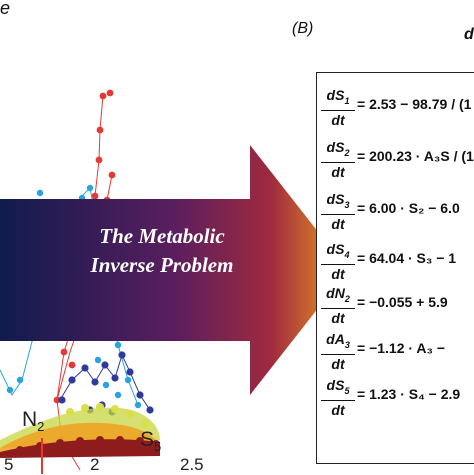 The width and height of the screenshot is (474, 475). Describe the element at coordinates (397, 351) in the screenshot. I see `equation-da3: dA3 dt = −1.12 · A₃ −` at that location.